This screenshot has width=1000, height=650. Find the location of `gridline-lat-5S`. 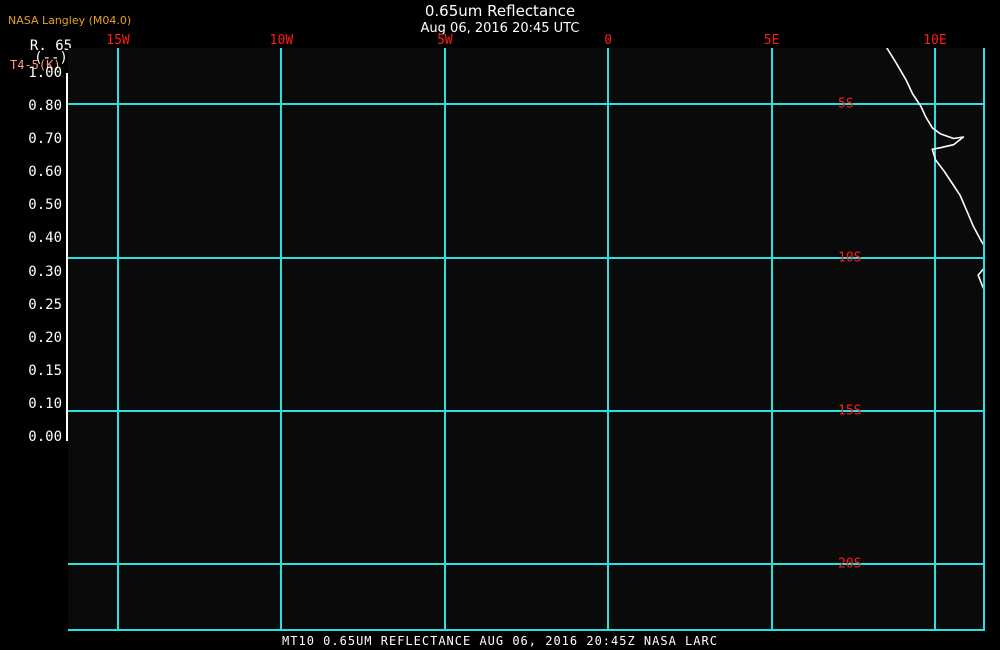

gridline-lat-5S is located at coordinates (525, 104).